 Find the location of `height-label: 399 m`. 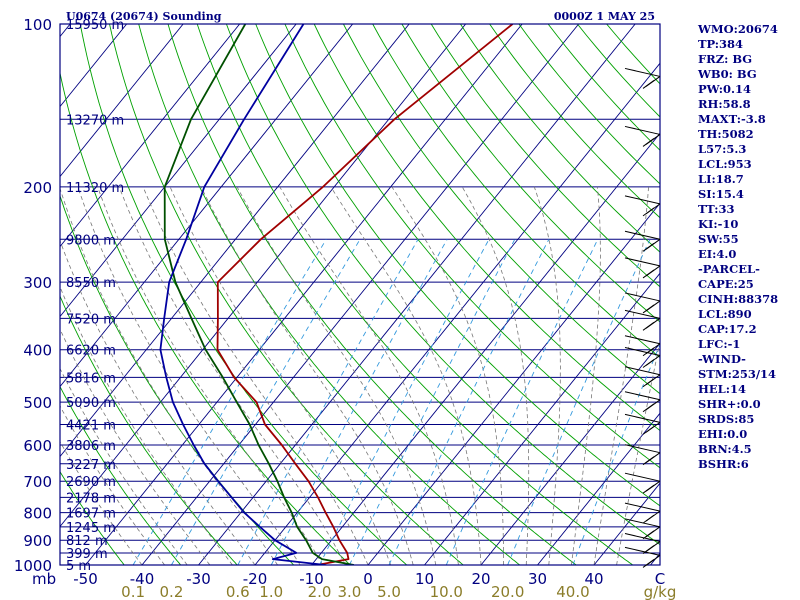

height-label: 399 m is located at coordinates (87, 554).